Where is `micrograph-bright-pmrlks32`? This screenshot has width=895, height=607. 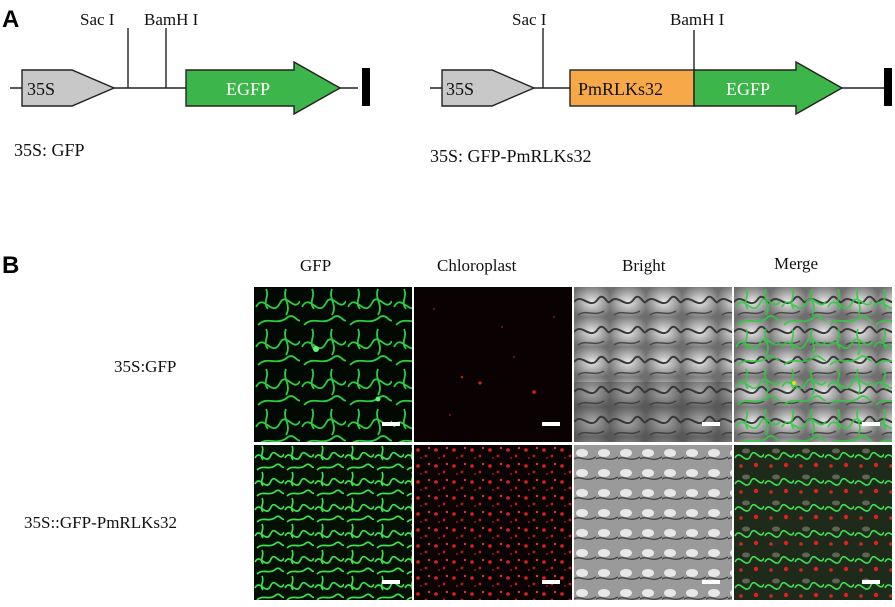
micrograph-bright-pmrlks32 is located at coordinates (653, 522).